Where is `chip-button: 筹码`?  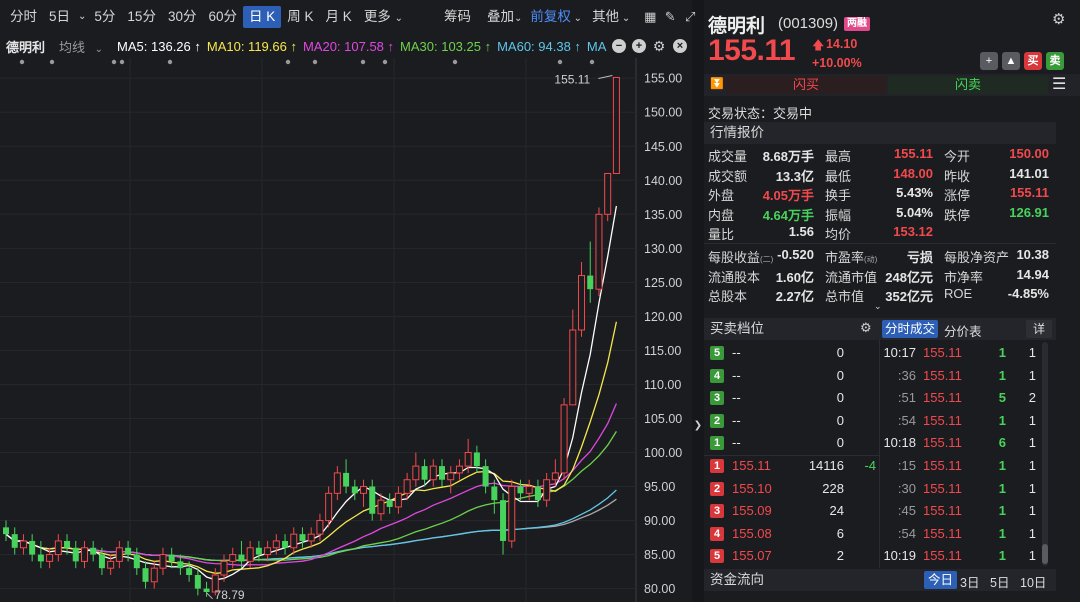 chip-button: 筹码 is located at coordinates (457, 16).